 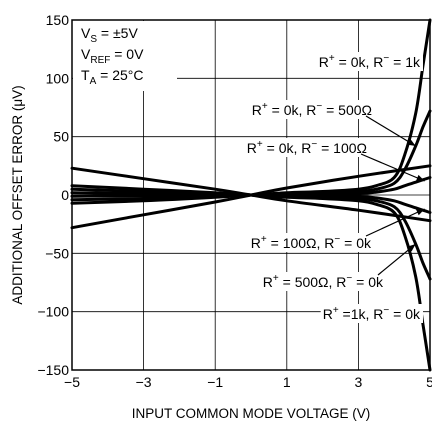 What do you see at coordinates (65, 195) in the screenshot?
I see `y-tick-label: 0` at bounding box center [65, 195].